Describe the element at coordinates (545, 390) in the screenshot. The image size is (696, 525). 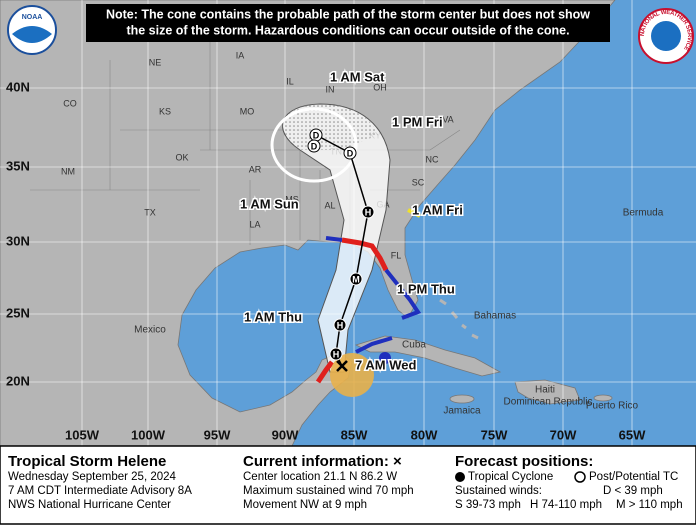
I see `country-label: Haiti` at that location.